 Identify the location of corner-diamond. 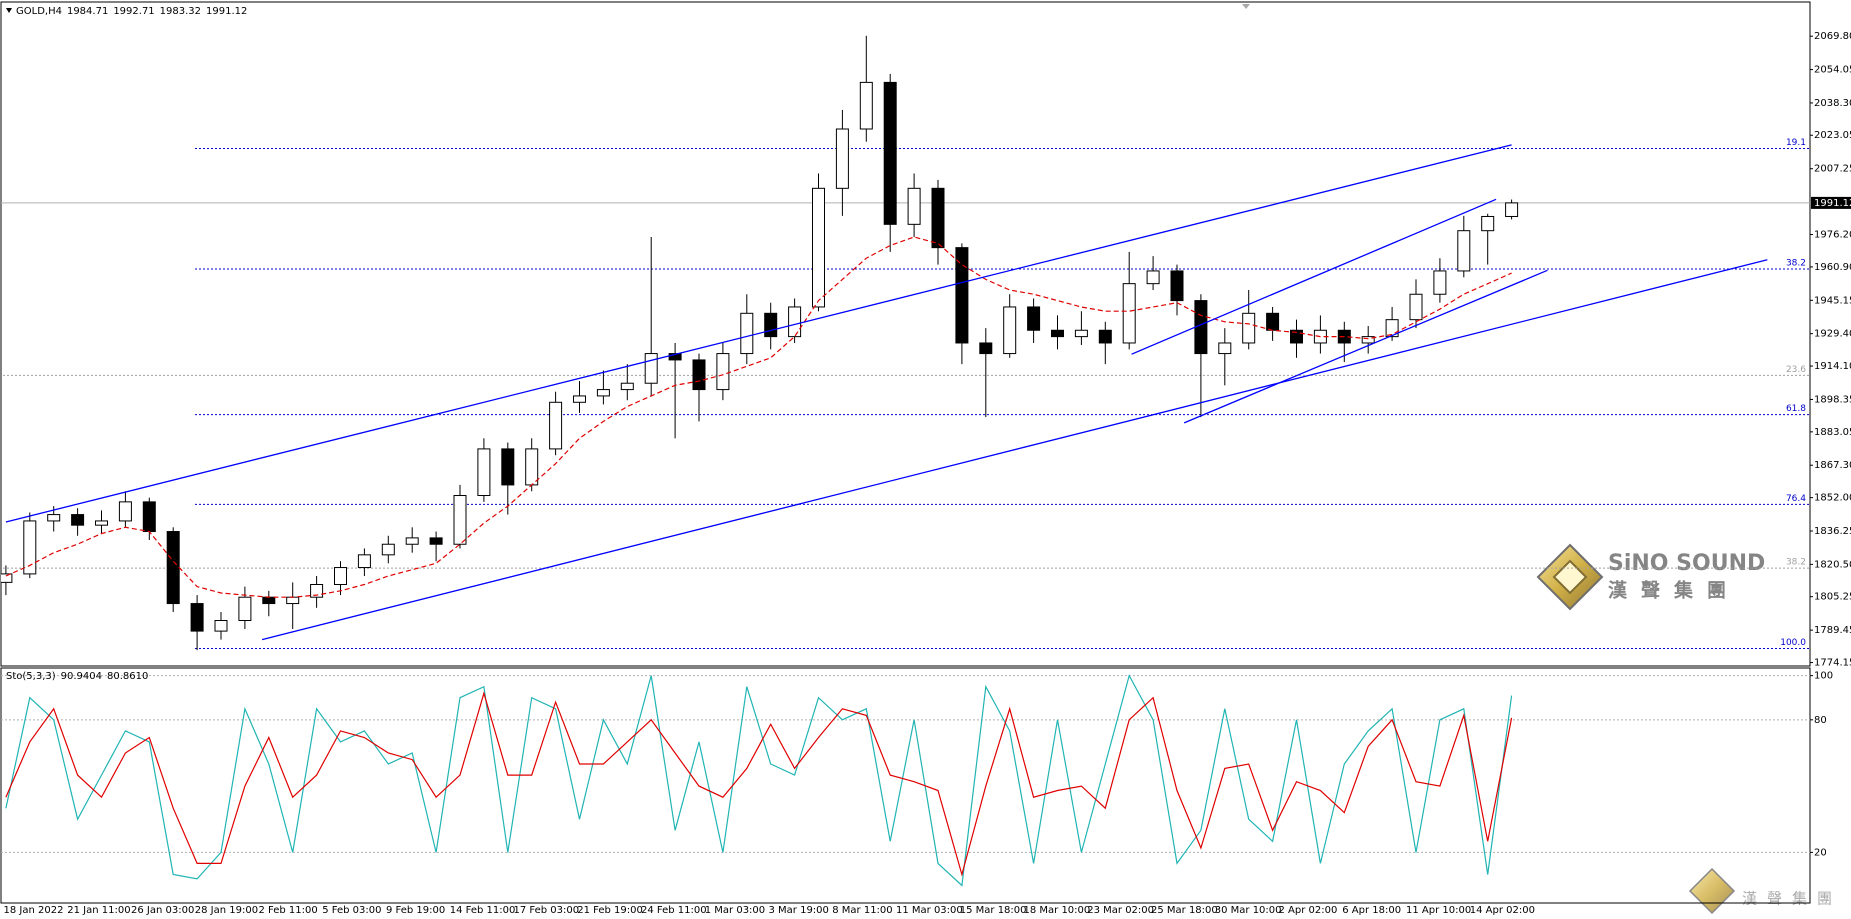
(1712, 891).